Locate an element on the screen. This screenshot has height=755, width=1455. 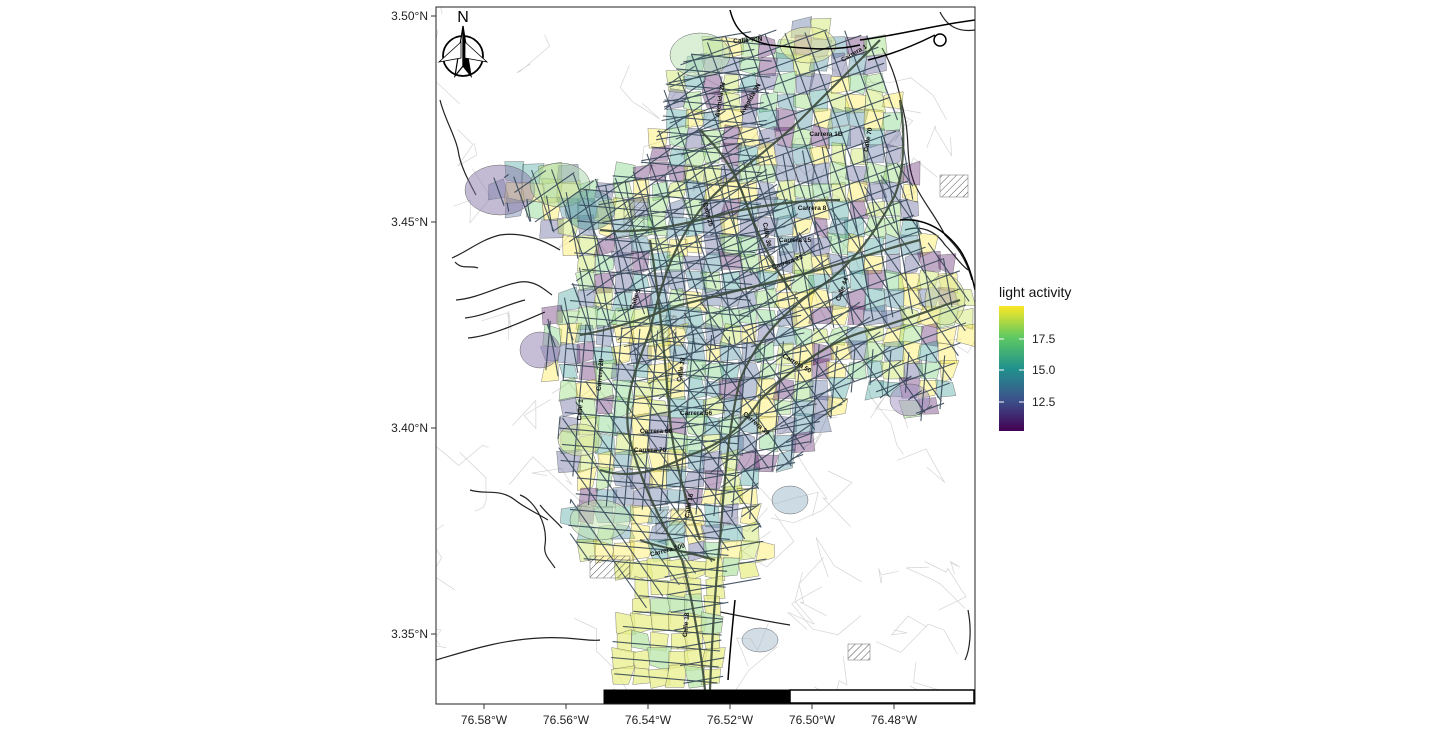
y-tick-label: 3.45°N is located at coordinates (409, 222).